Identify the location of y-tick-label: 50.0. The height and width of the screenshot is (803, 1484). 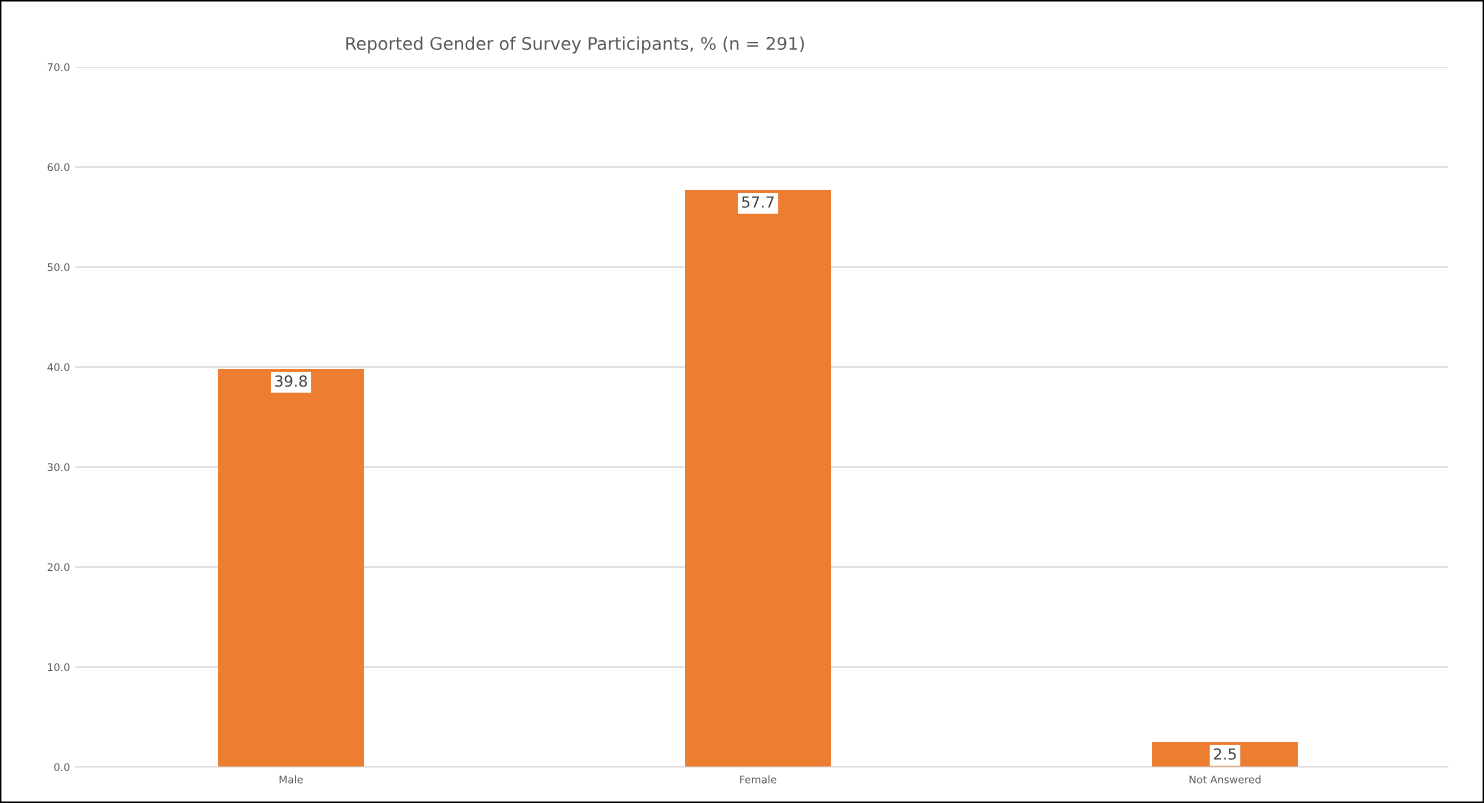
(58, 267).